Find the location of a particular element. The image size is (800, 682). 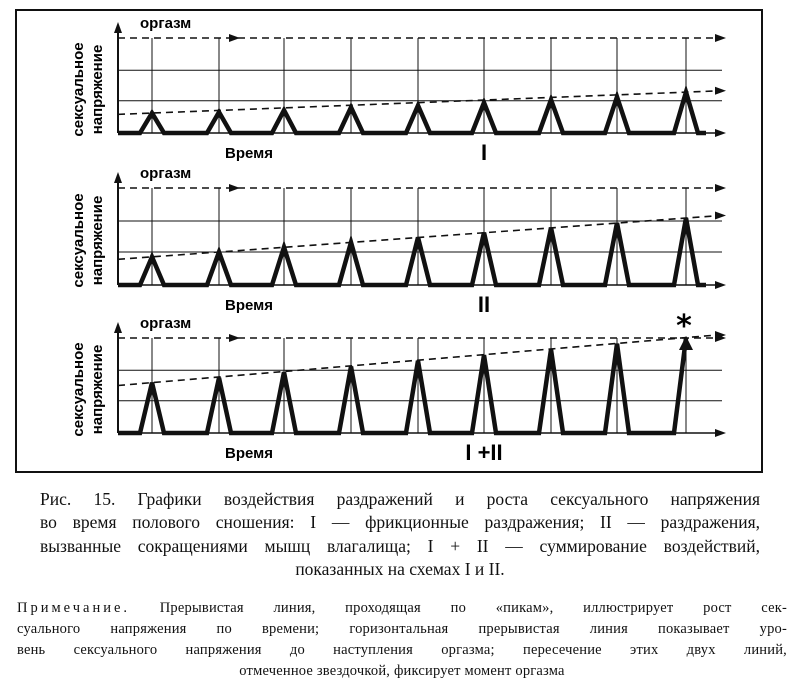

orgasm-star-marker: * is located at coordinates (684, 326).